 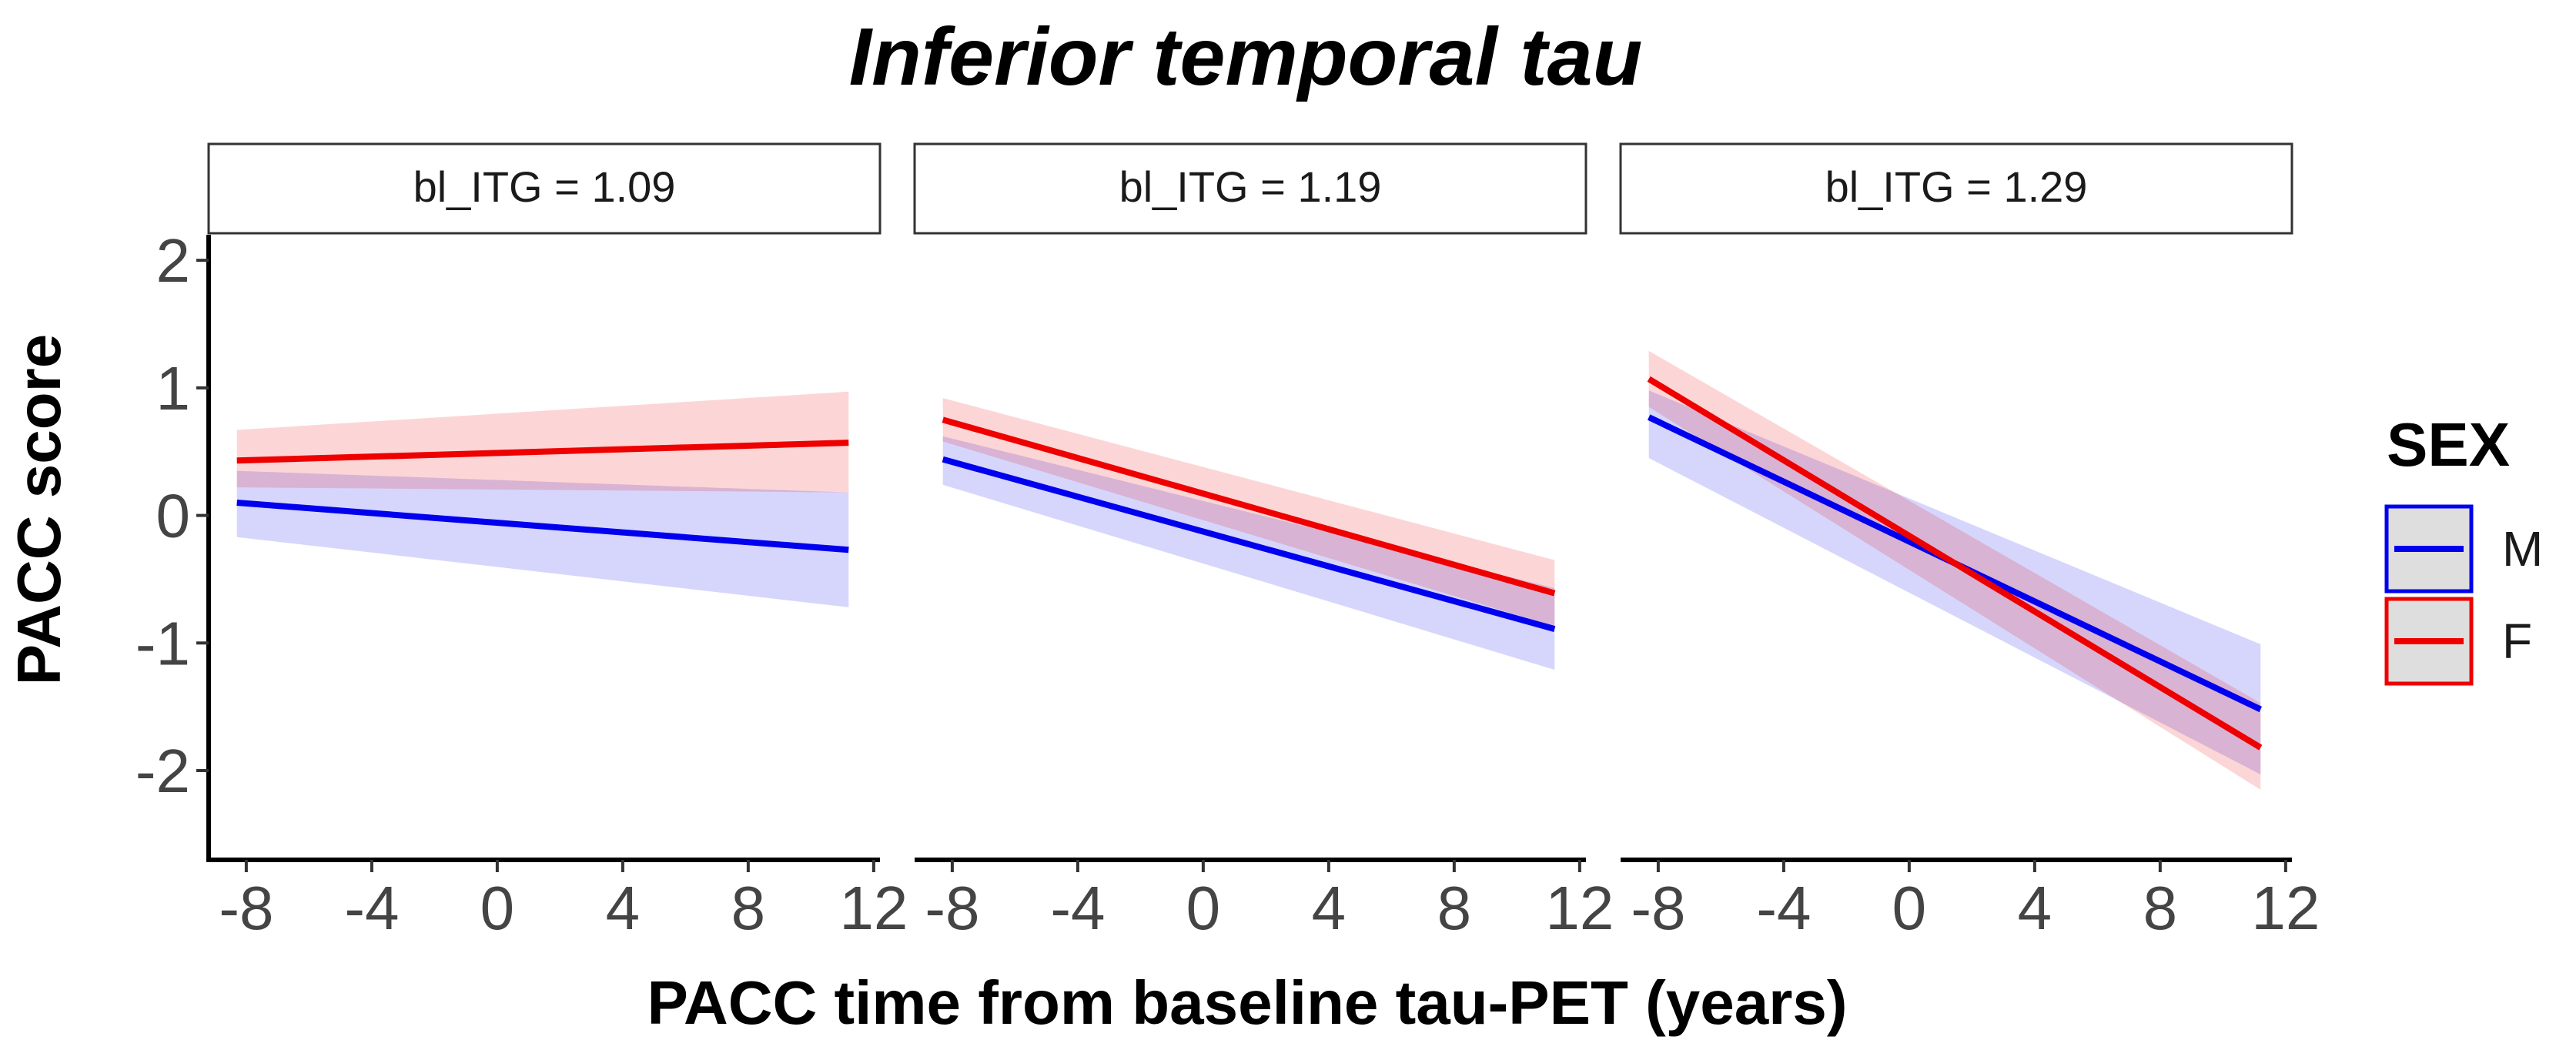 I want to click on legend-item-f: F, so click(x=2458, y=641).